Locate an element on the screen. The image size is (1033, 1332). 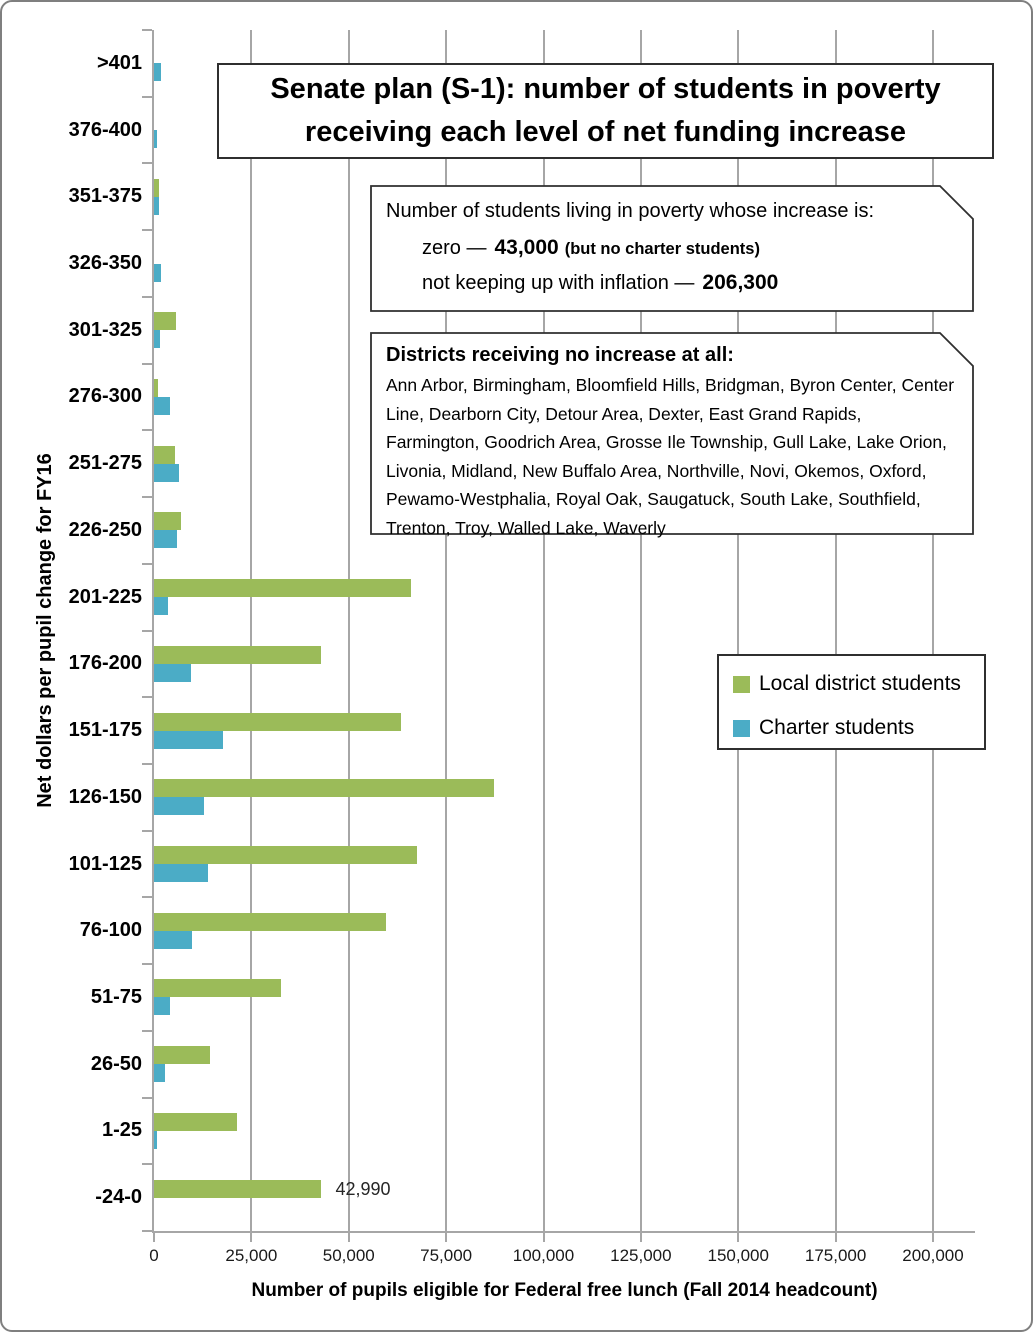
y-axis-category-label: 101-125 is located at coordinates (105, 863).